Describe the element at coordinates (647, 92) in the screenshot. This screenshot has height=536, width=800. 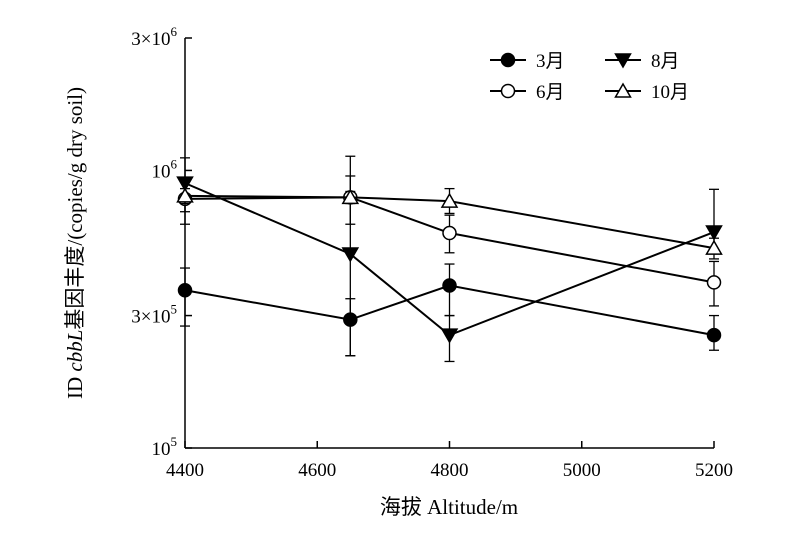
I see `legend-item: 10月` at that location.